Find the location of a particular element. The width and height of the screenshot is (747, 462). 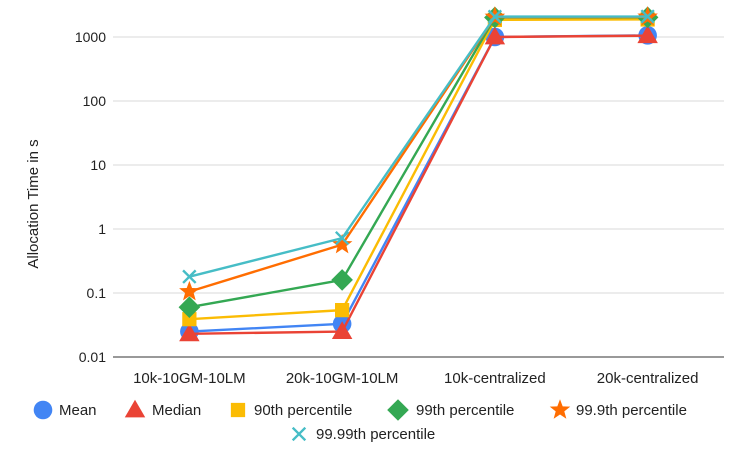

x-tick-label: 20k-10GM-10LM is located at coordinates (342, 378).